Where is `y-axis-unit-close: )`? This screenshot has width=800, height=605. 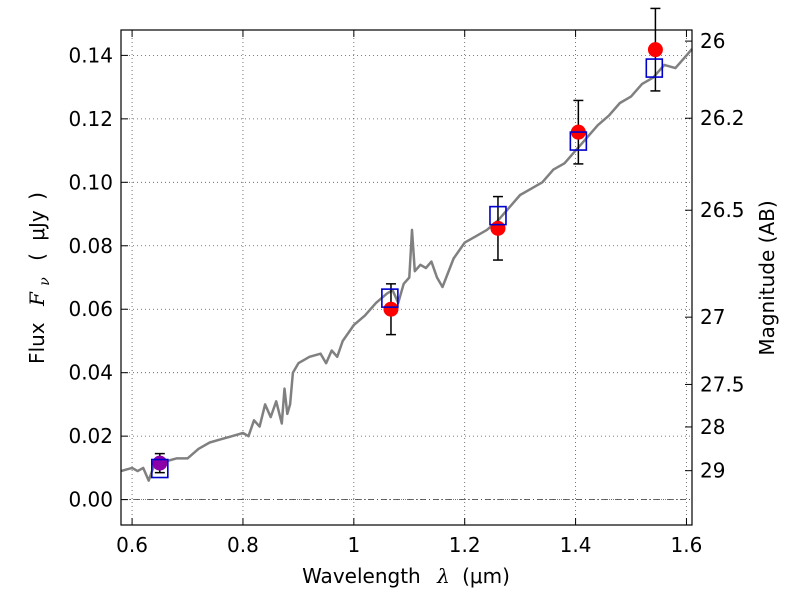 y-axis-unit-close: ) is located at coordinates (37, 196).